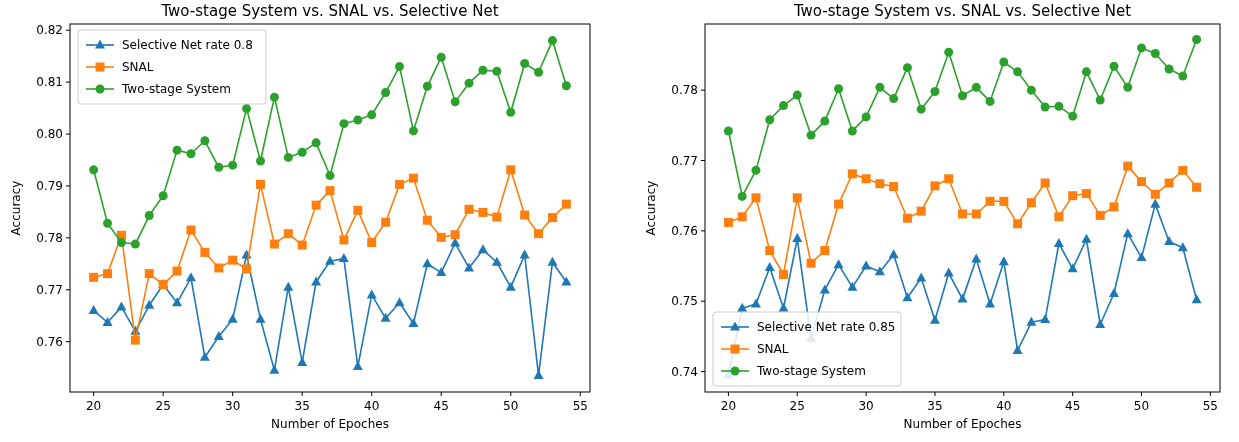 The height and width of the screenshot is (442, 1239). I want to click on y-tick-label: 0.75, so click(684, 301).